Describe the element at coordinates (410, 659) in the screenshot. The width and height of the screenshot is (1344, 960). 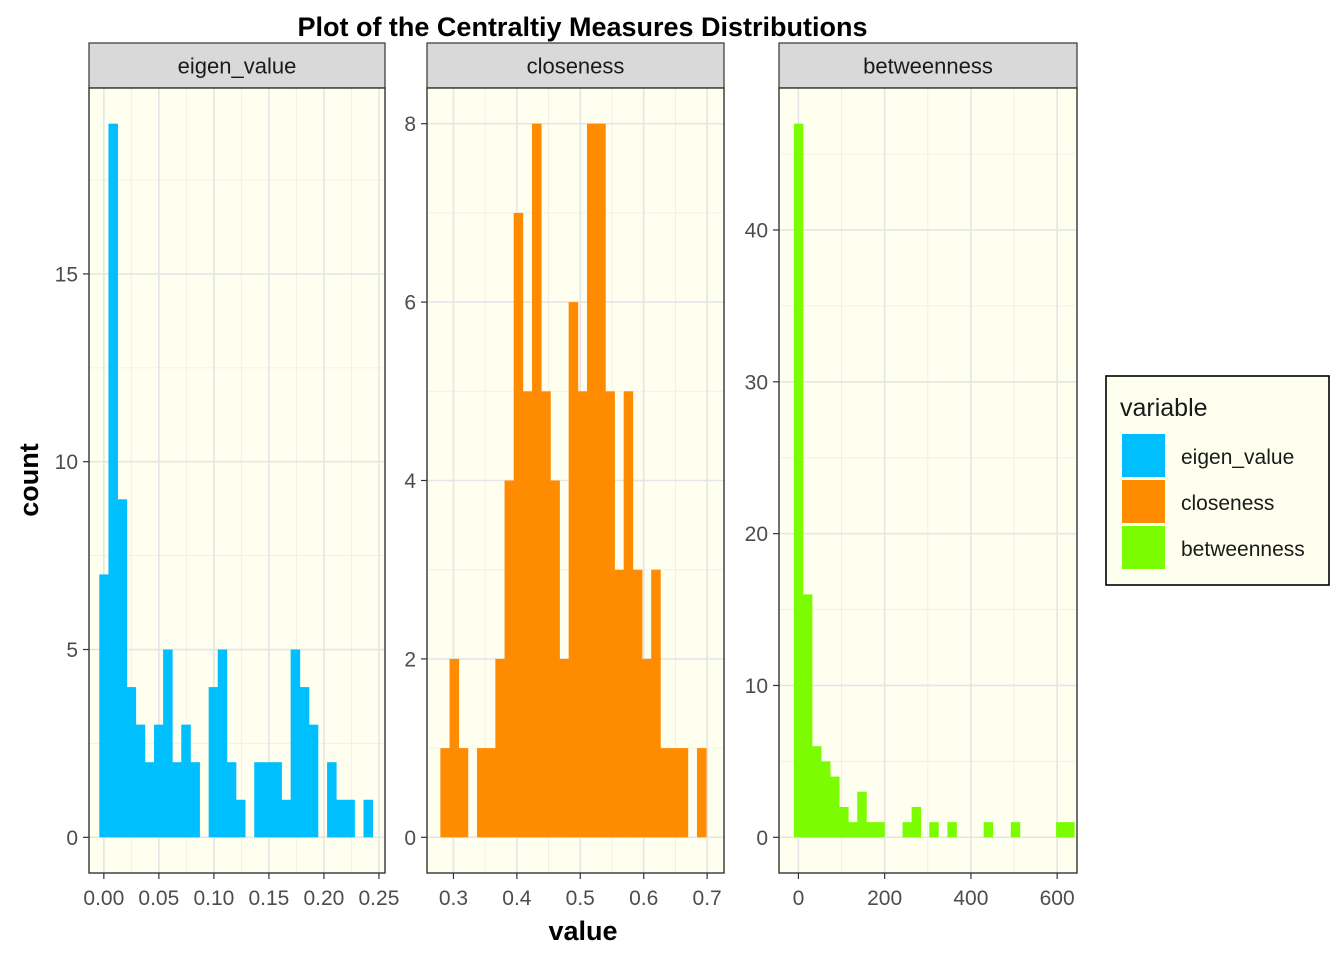
I see `y-tick-label: 2` at that location.